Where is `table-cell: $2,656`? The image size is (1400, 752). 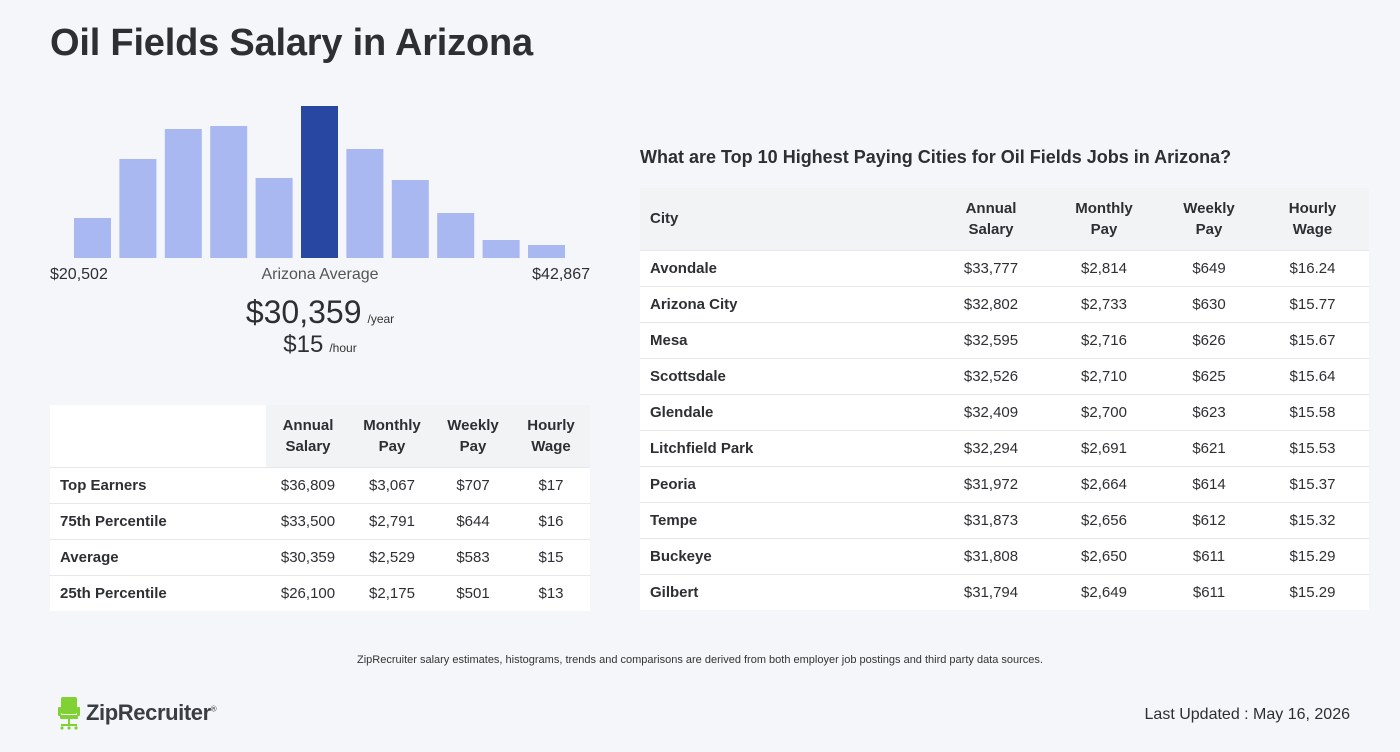 table-cell: $2,656 is located at coordinates (1104, 519).